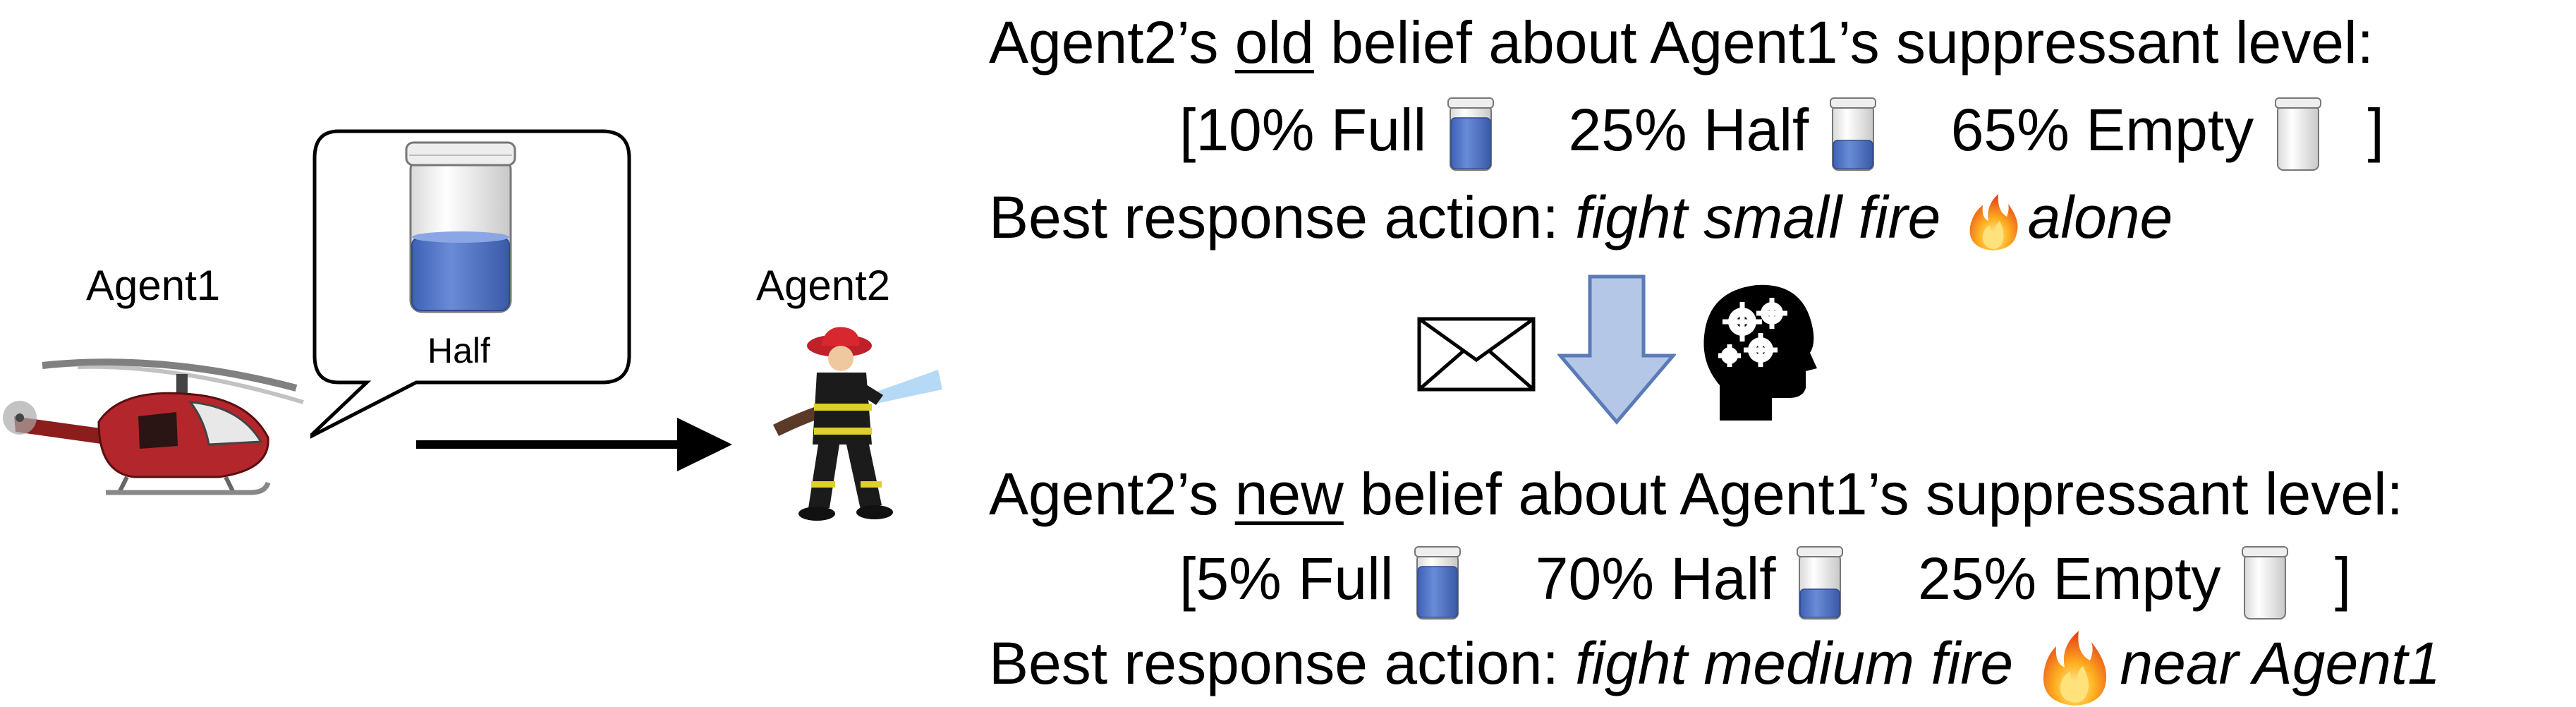 This screenshot has height=707, width=2576. Describe the element at coordinates (1877, 134) in the screenshot. I see `old-distribution-line: [10% Full 25% Half 65% Empty ]` at that location.